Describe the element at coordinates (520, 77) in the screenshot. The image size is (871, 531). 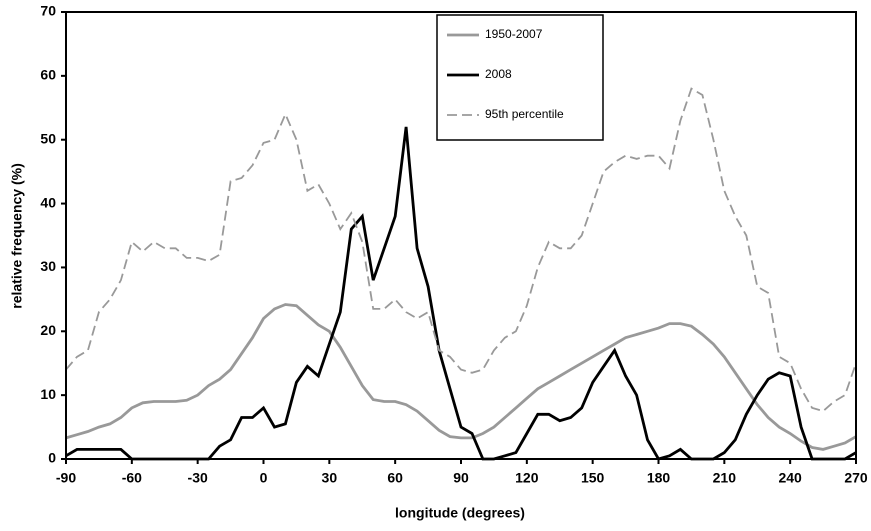
I see `legend: 1950-2007 2008 95th percentile` at that location.